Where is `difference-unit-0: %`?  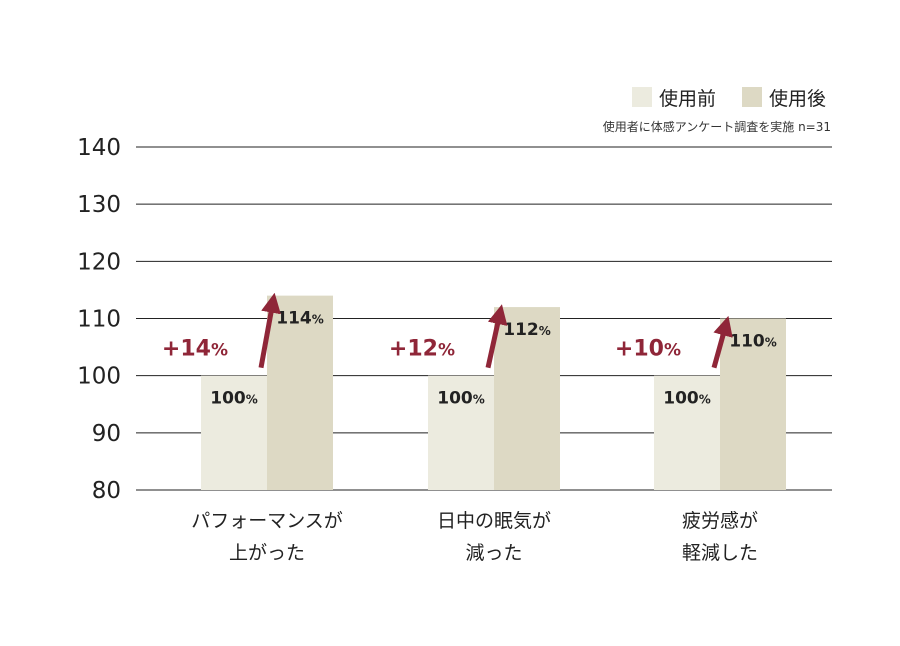 difference-unit-0: % is located at coordinates (219, 351).